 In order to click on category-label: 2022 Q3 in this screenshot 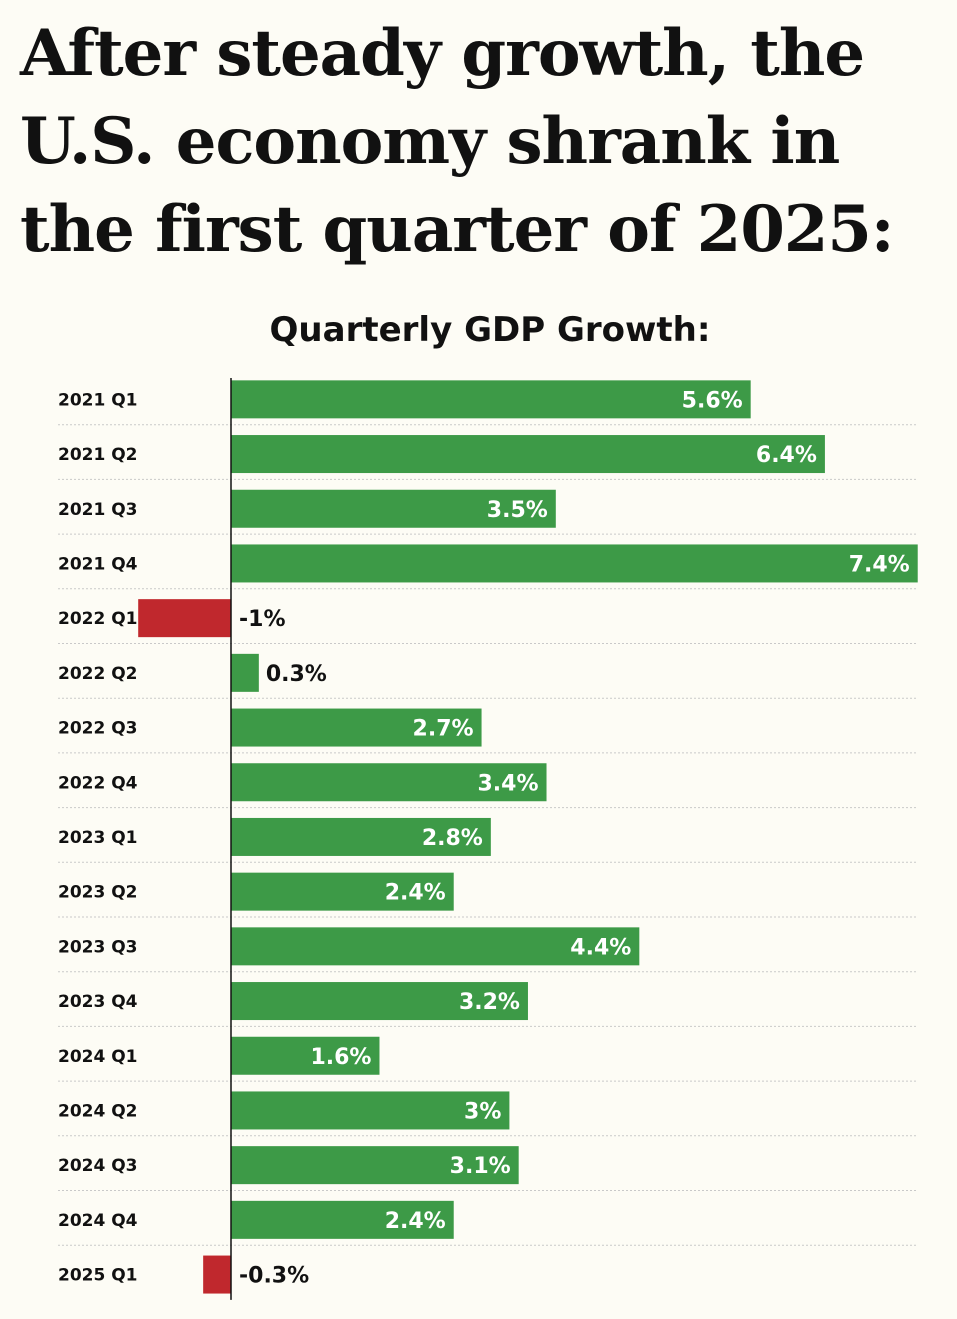, I will do `click(98, 729)`.